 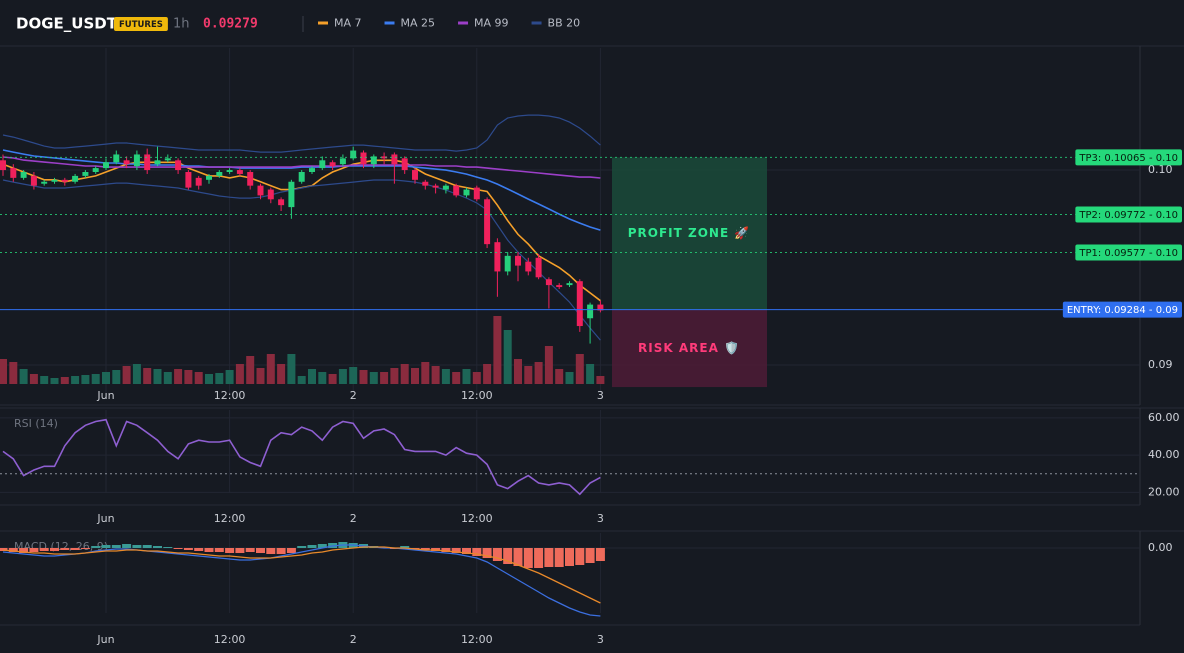 I want to click on legend-label: MA 99, so click(x=491, y=23).